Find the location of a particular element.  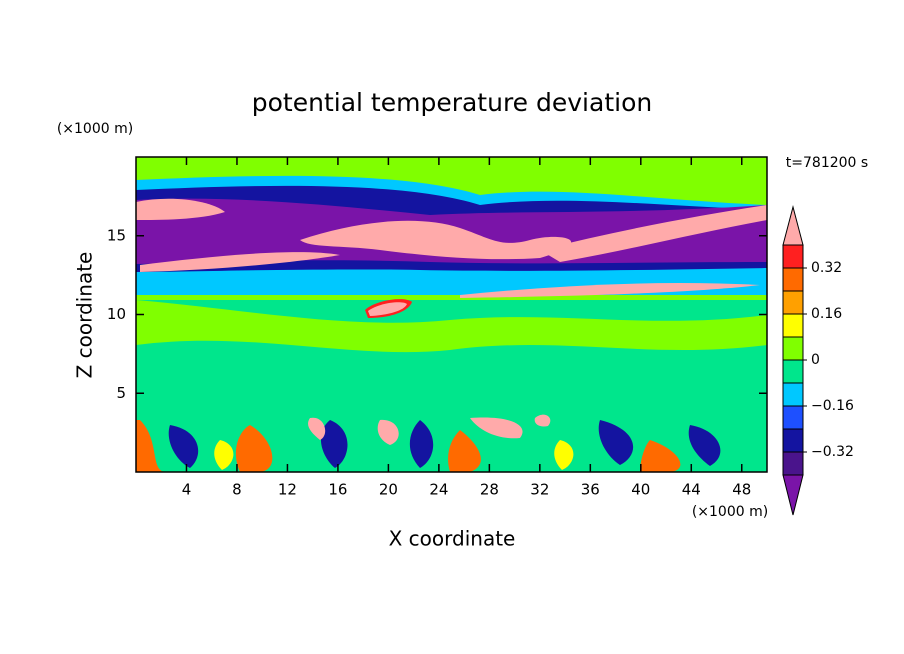

colorbar-over is located at coordinates (793, 225).